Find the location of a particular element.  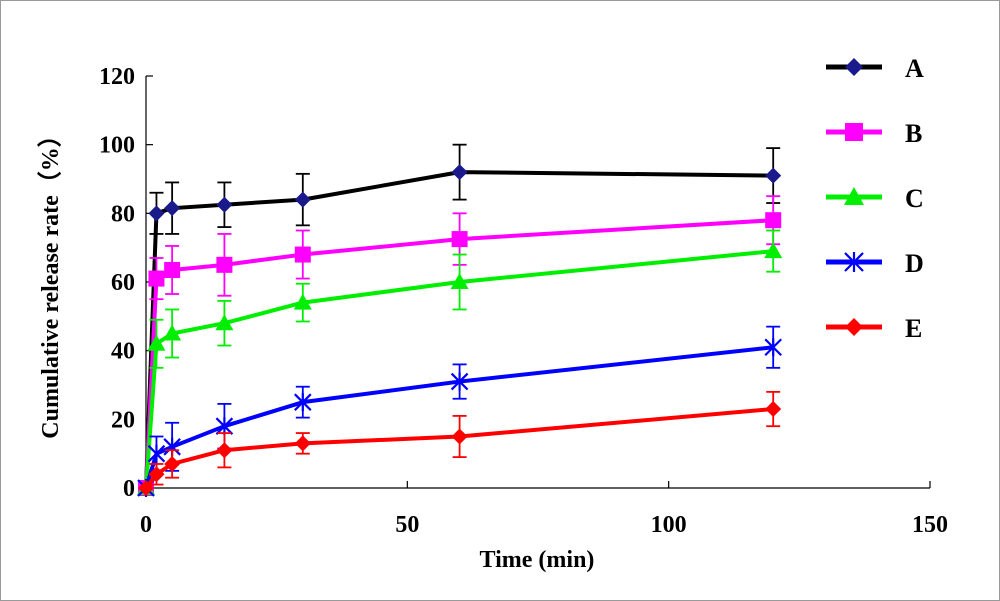

legend-label: B is located at coordinates (913, 133).